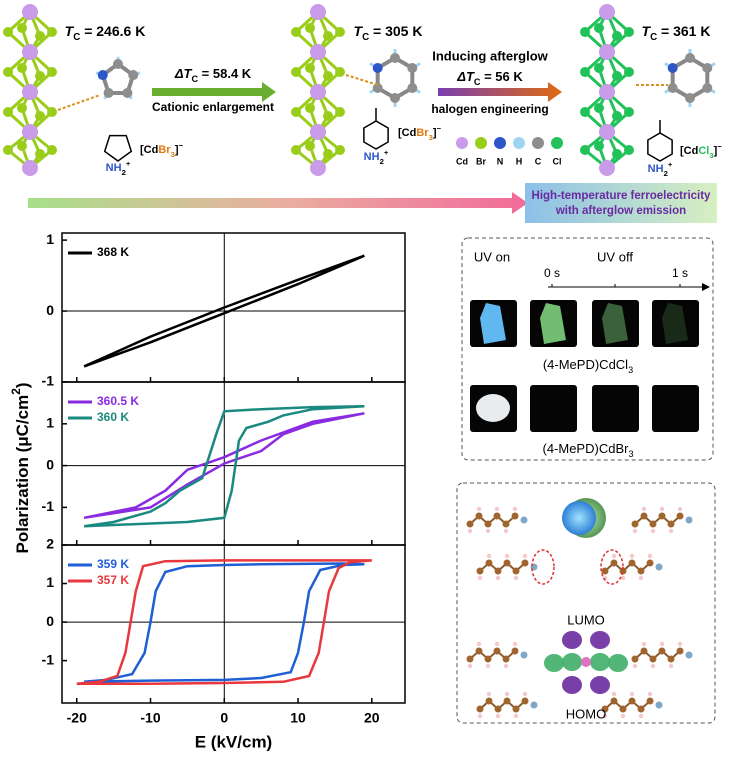  What do you see at coordinates (652, 169) in the screenshot?
I see `ammonium-label-part: N` at bounding box center [652, 169].